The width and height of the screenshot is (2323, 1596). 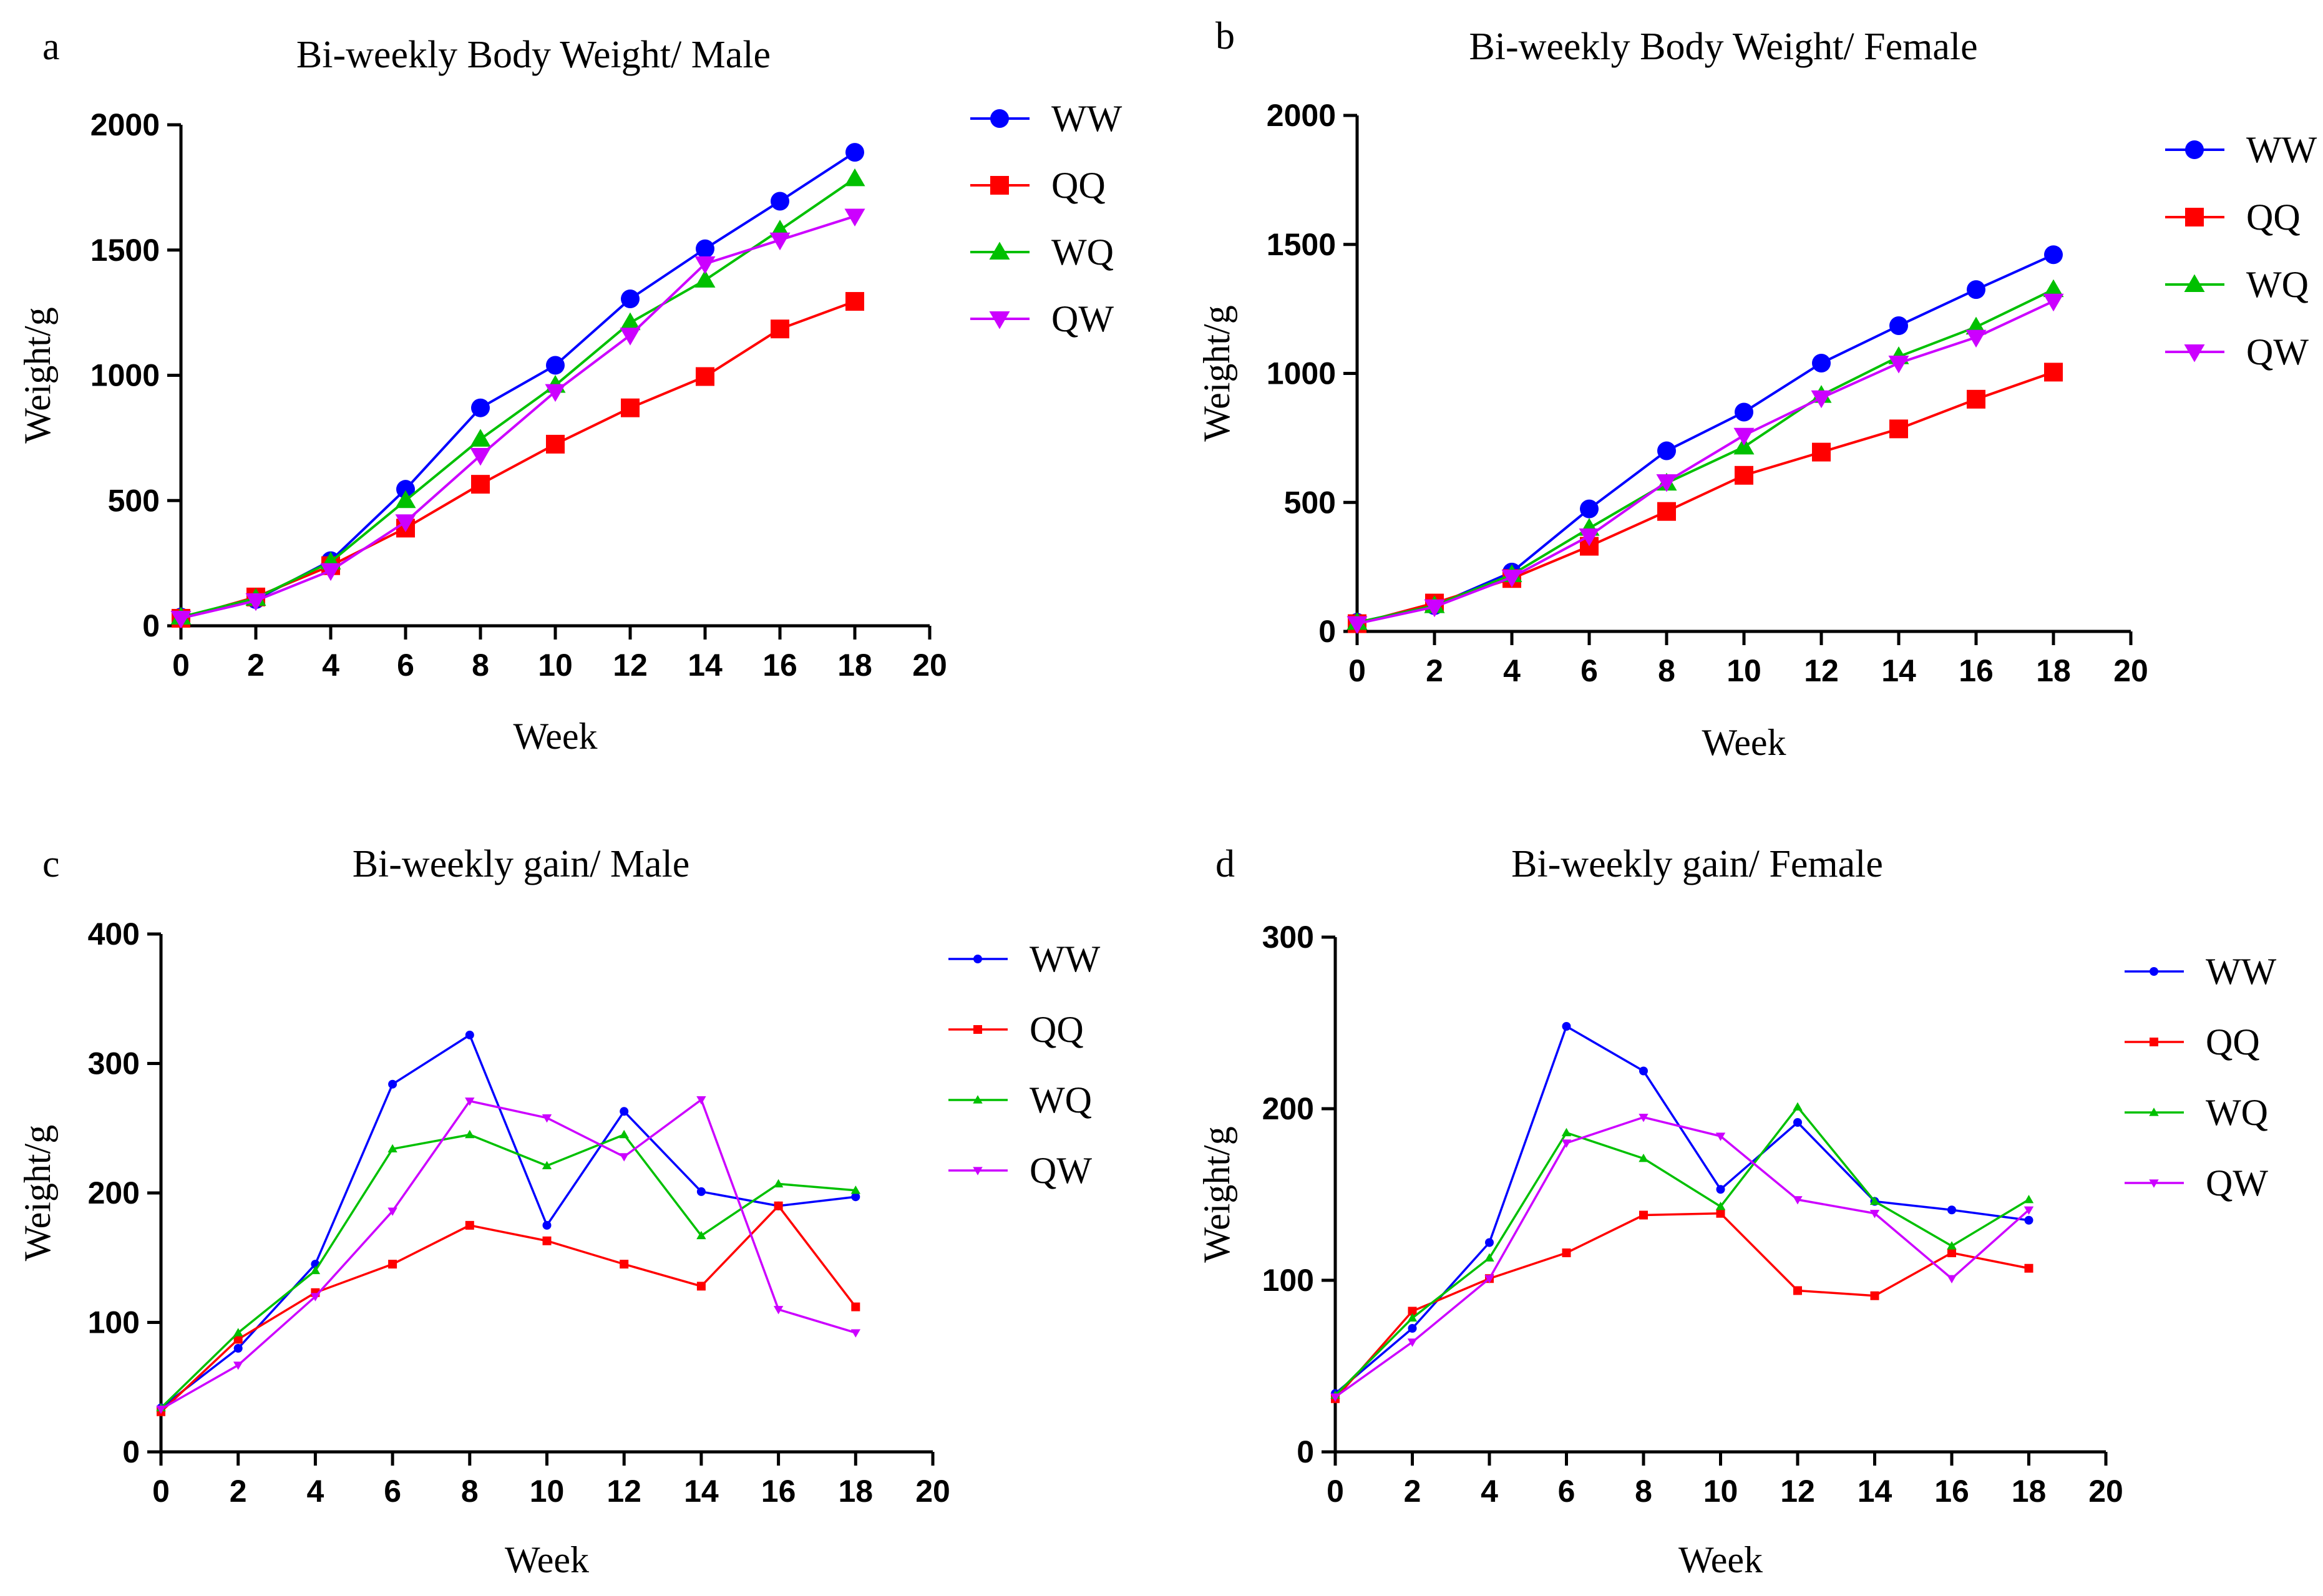 I want to click on series-WQ, so click(x=1682, y=1250).